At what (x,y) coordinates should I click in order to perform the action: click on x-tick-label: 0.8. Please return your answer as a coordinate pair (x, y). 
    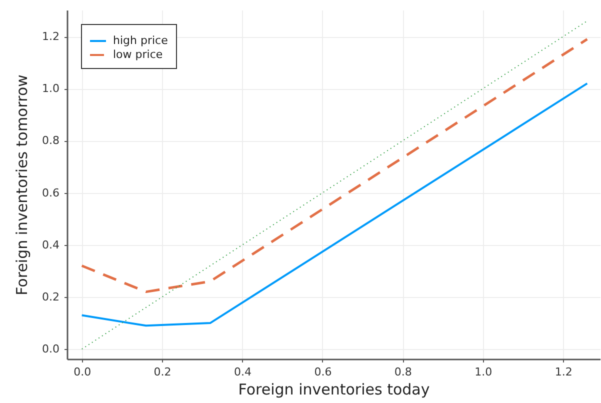
    Looking at the image, I should click on (403, 372).